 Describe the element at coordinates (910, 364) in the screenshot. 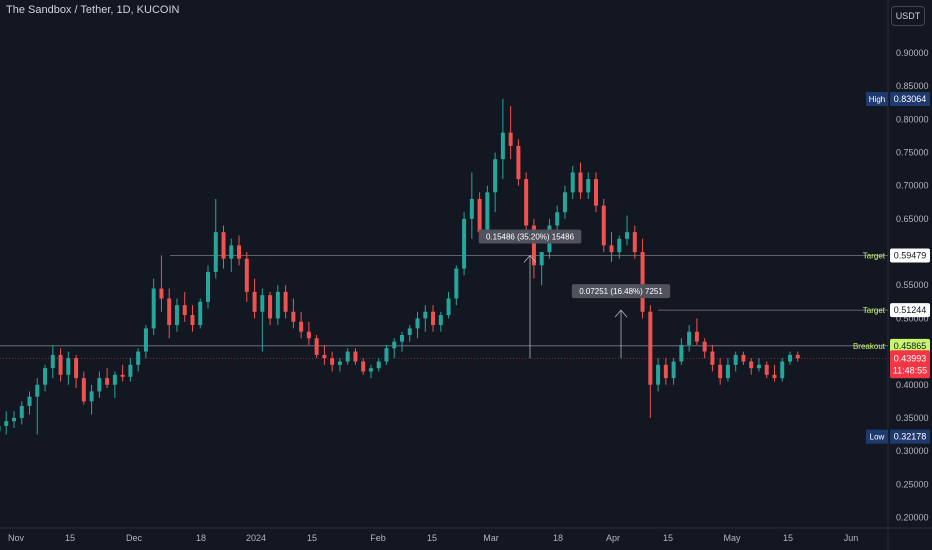

I see `last-price-box` at that location.